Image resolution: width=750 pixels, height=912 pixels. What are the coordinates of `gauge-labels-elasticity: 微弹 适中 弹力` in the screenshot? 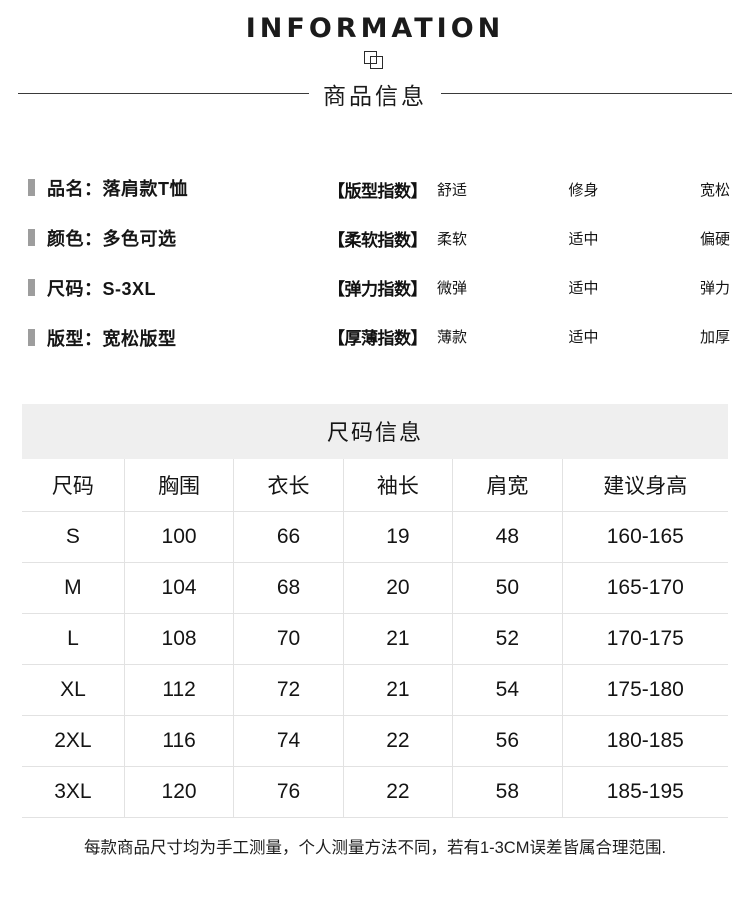 It's located at (583, 287).